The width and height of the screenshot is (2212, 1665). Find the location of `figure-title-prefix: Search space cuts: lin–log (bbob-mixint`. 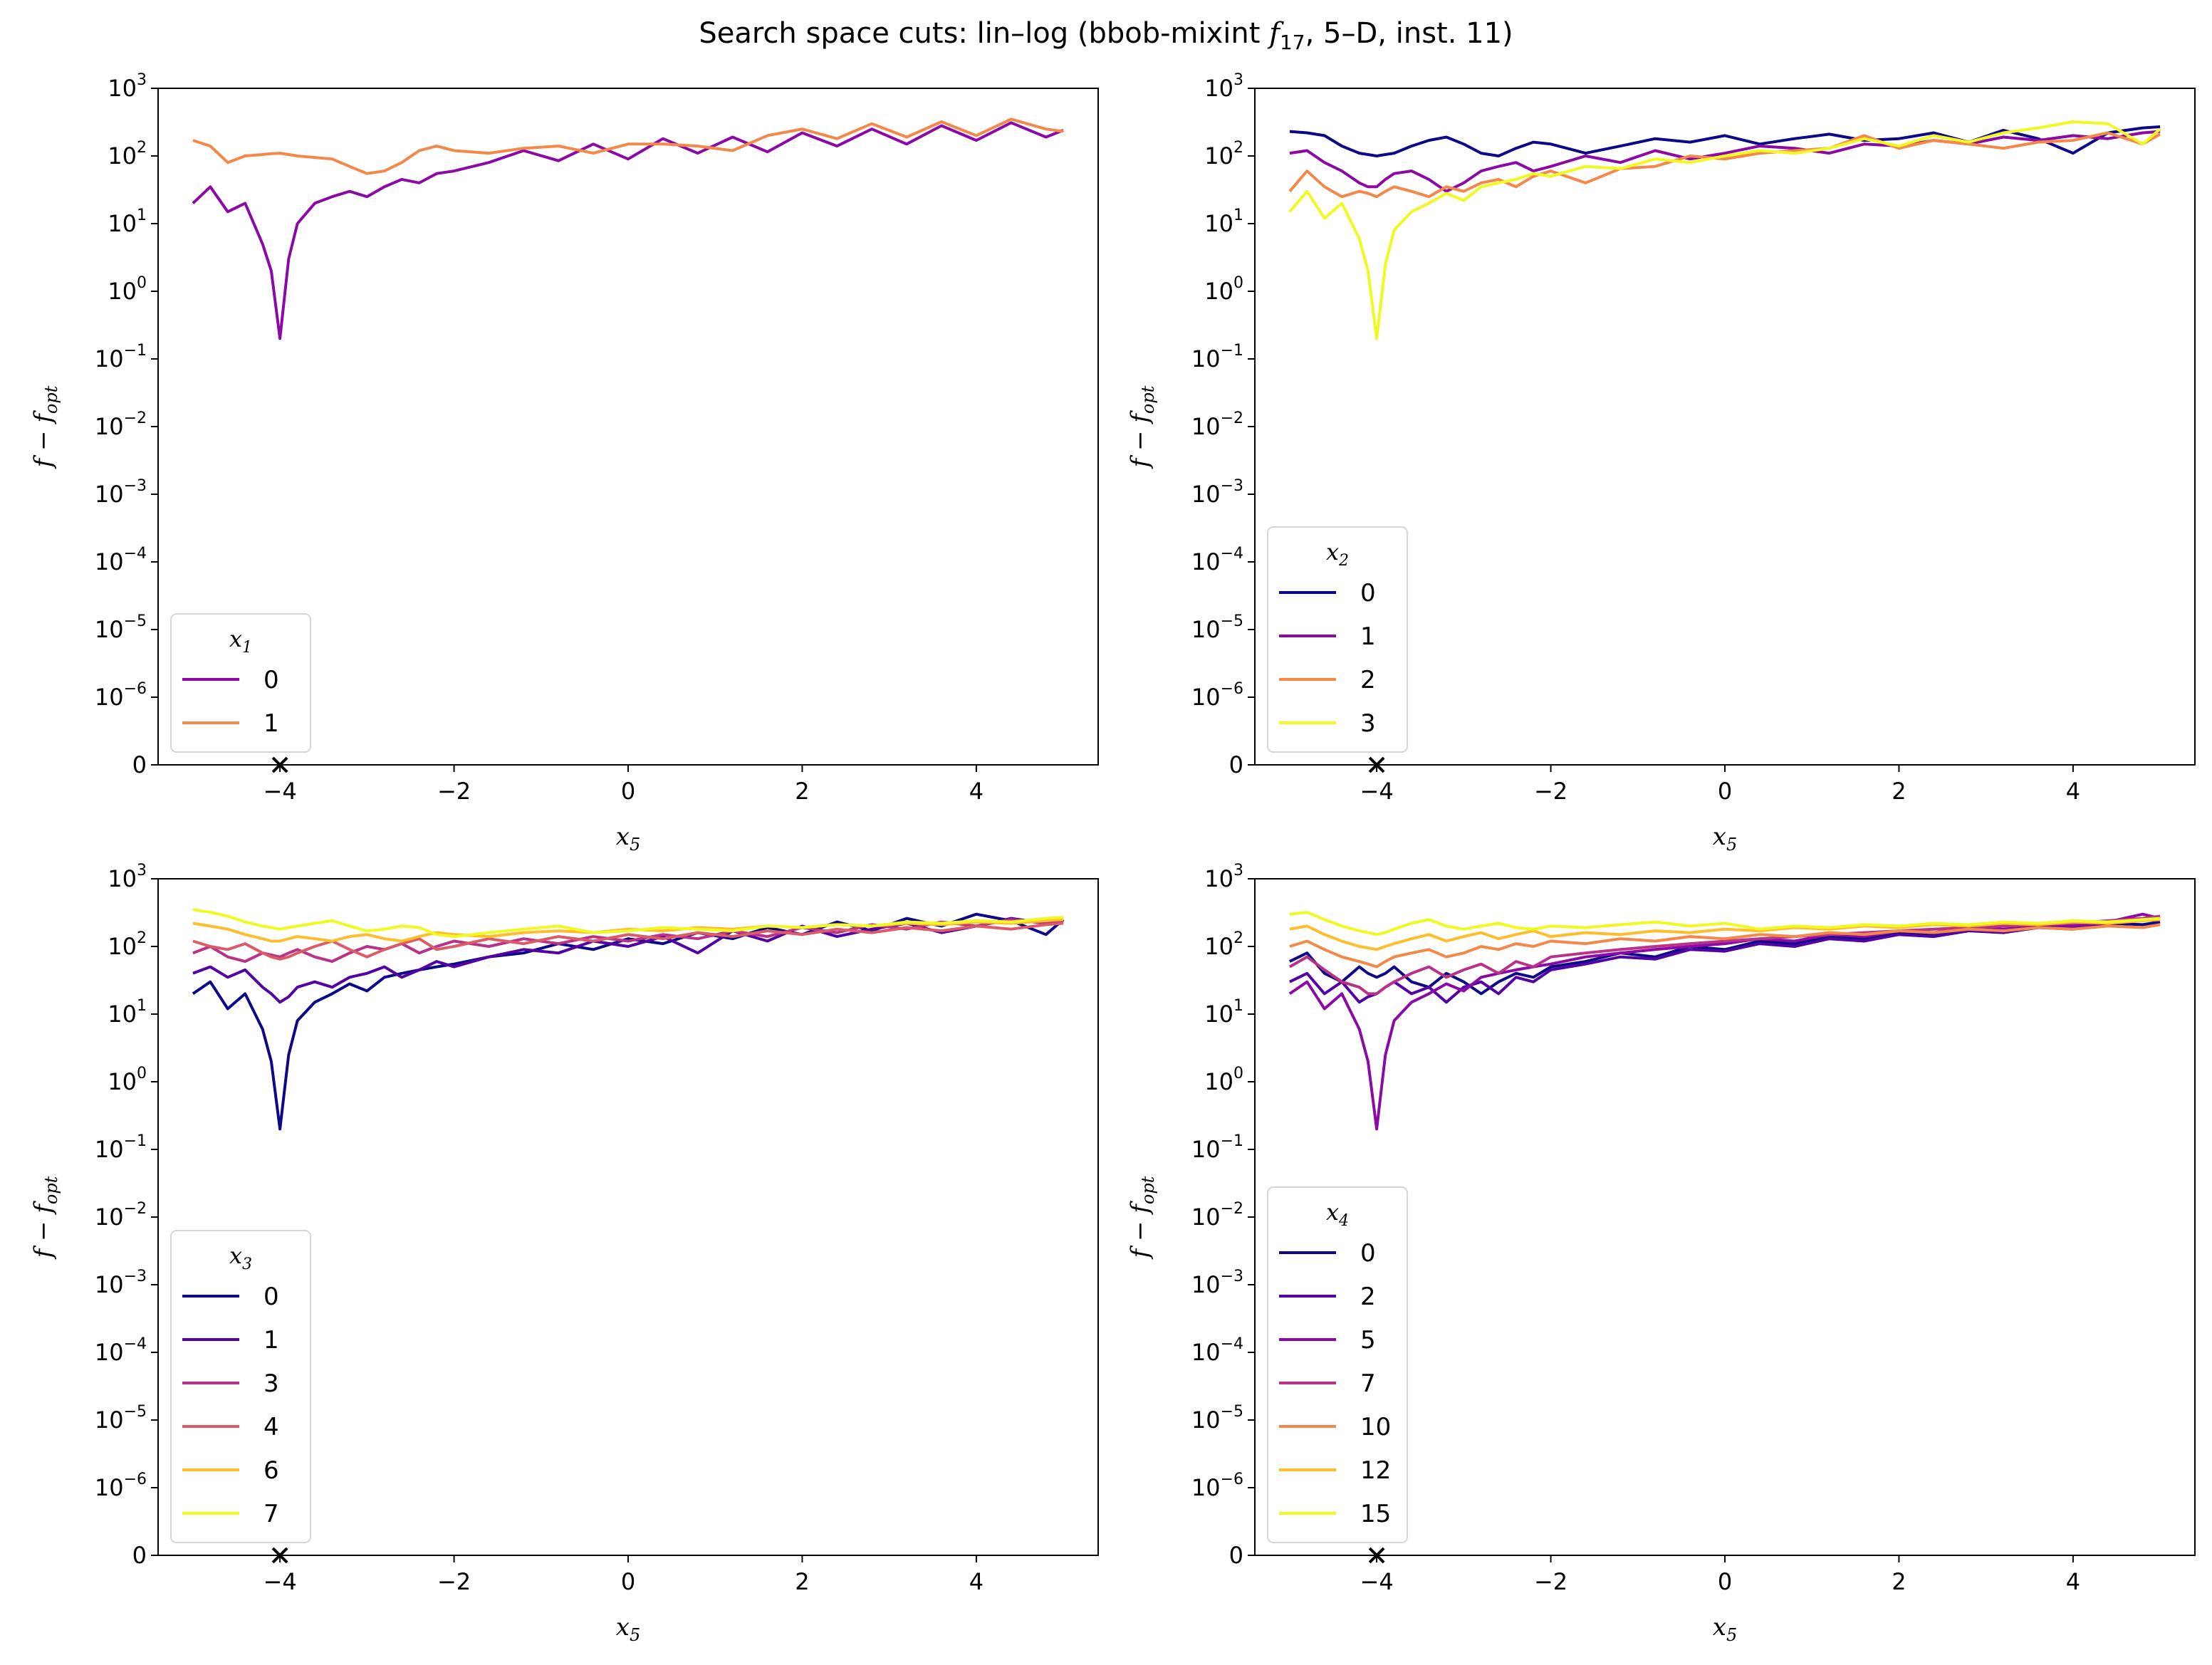

figure-title-prefix: Search space cuts: lin–log (bbob-mixint is located at coordinates (984, 33).